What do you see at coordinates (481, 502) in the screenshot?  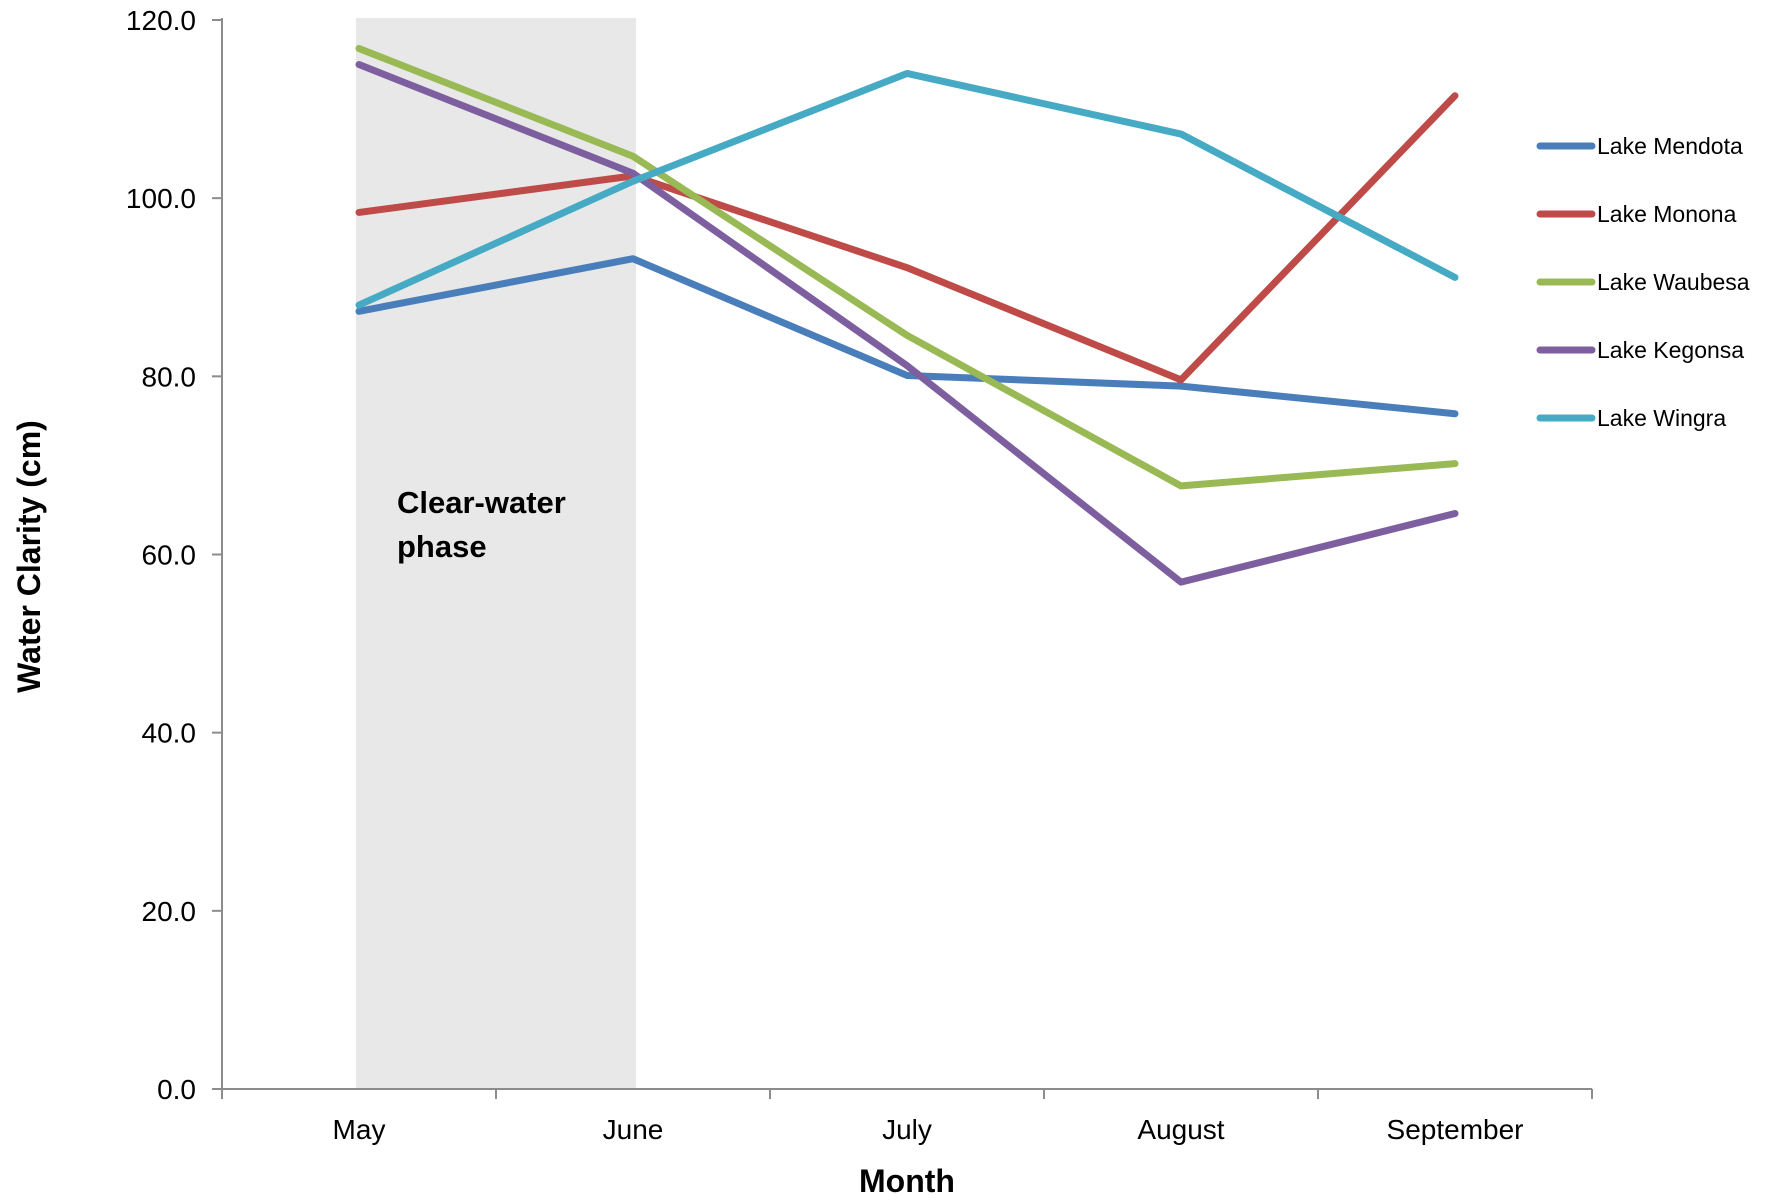 I see `annotation-line: Clear-water` at bounding box center [481, 502].